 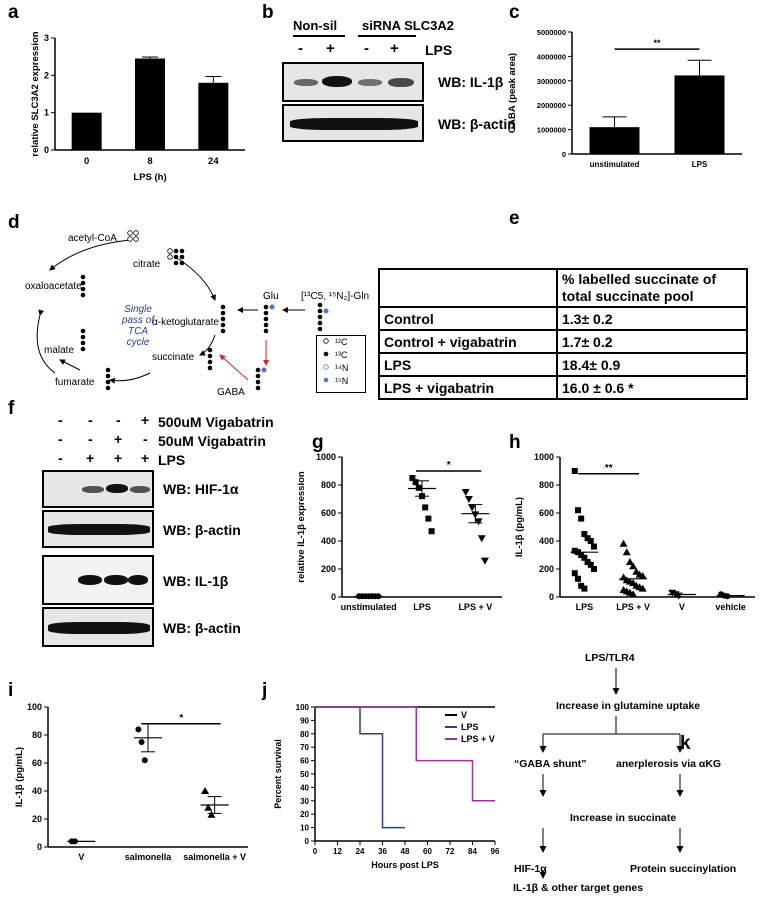 I want to click on flow-node: Increase in glutamine uptake, so click(x=628, y=706).